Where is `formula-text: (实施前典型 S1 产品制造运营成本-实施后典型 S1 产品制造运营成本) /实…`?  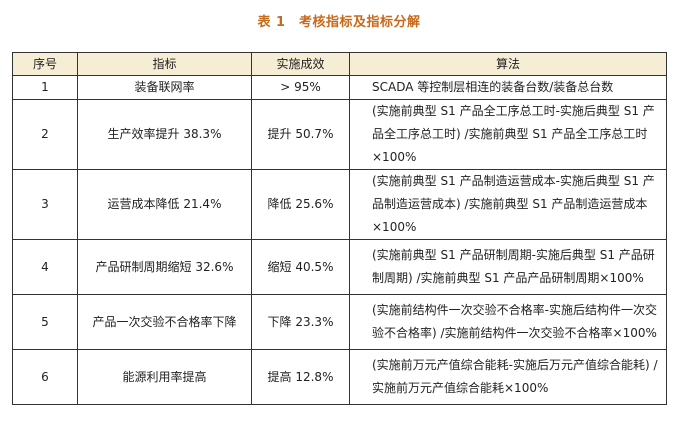 formula-text: (实施前典型 S1 产品制造运营成本-实施后典型 S1 产品制造运营成本) /实… is located at coordinates (513, 204).